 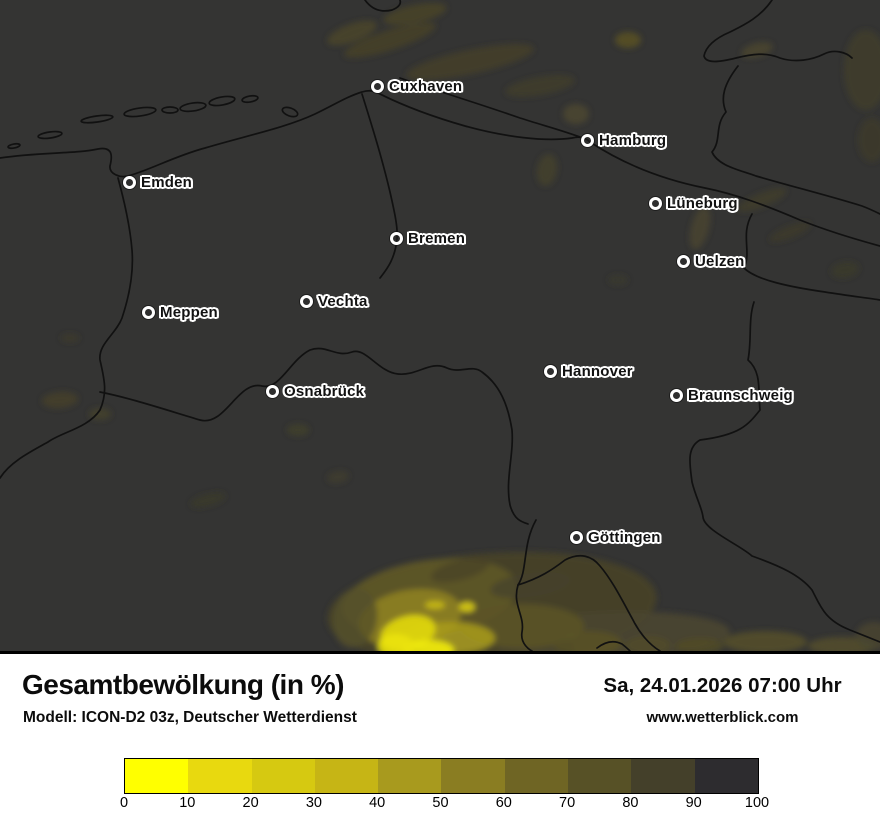 I want to click on city-marker-cuxhaven: Cuxhaven, so click(x=416, y=86).